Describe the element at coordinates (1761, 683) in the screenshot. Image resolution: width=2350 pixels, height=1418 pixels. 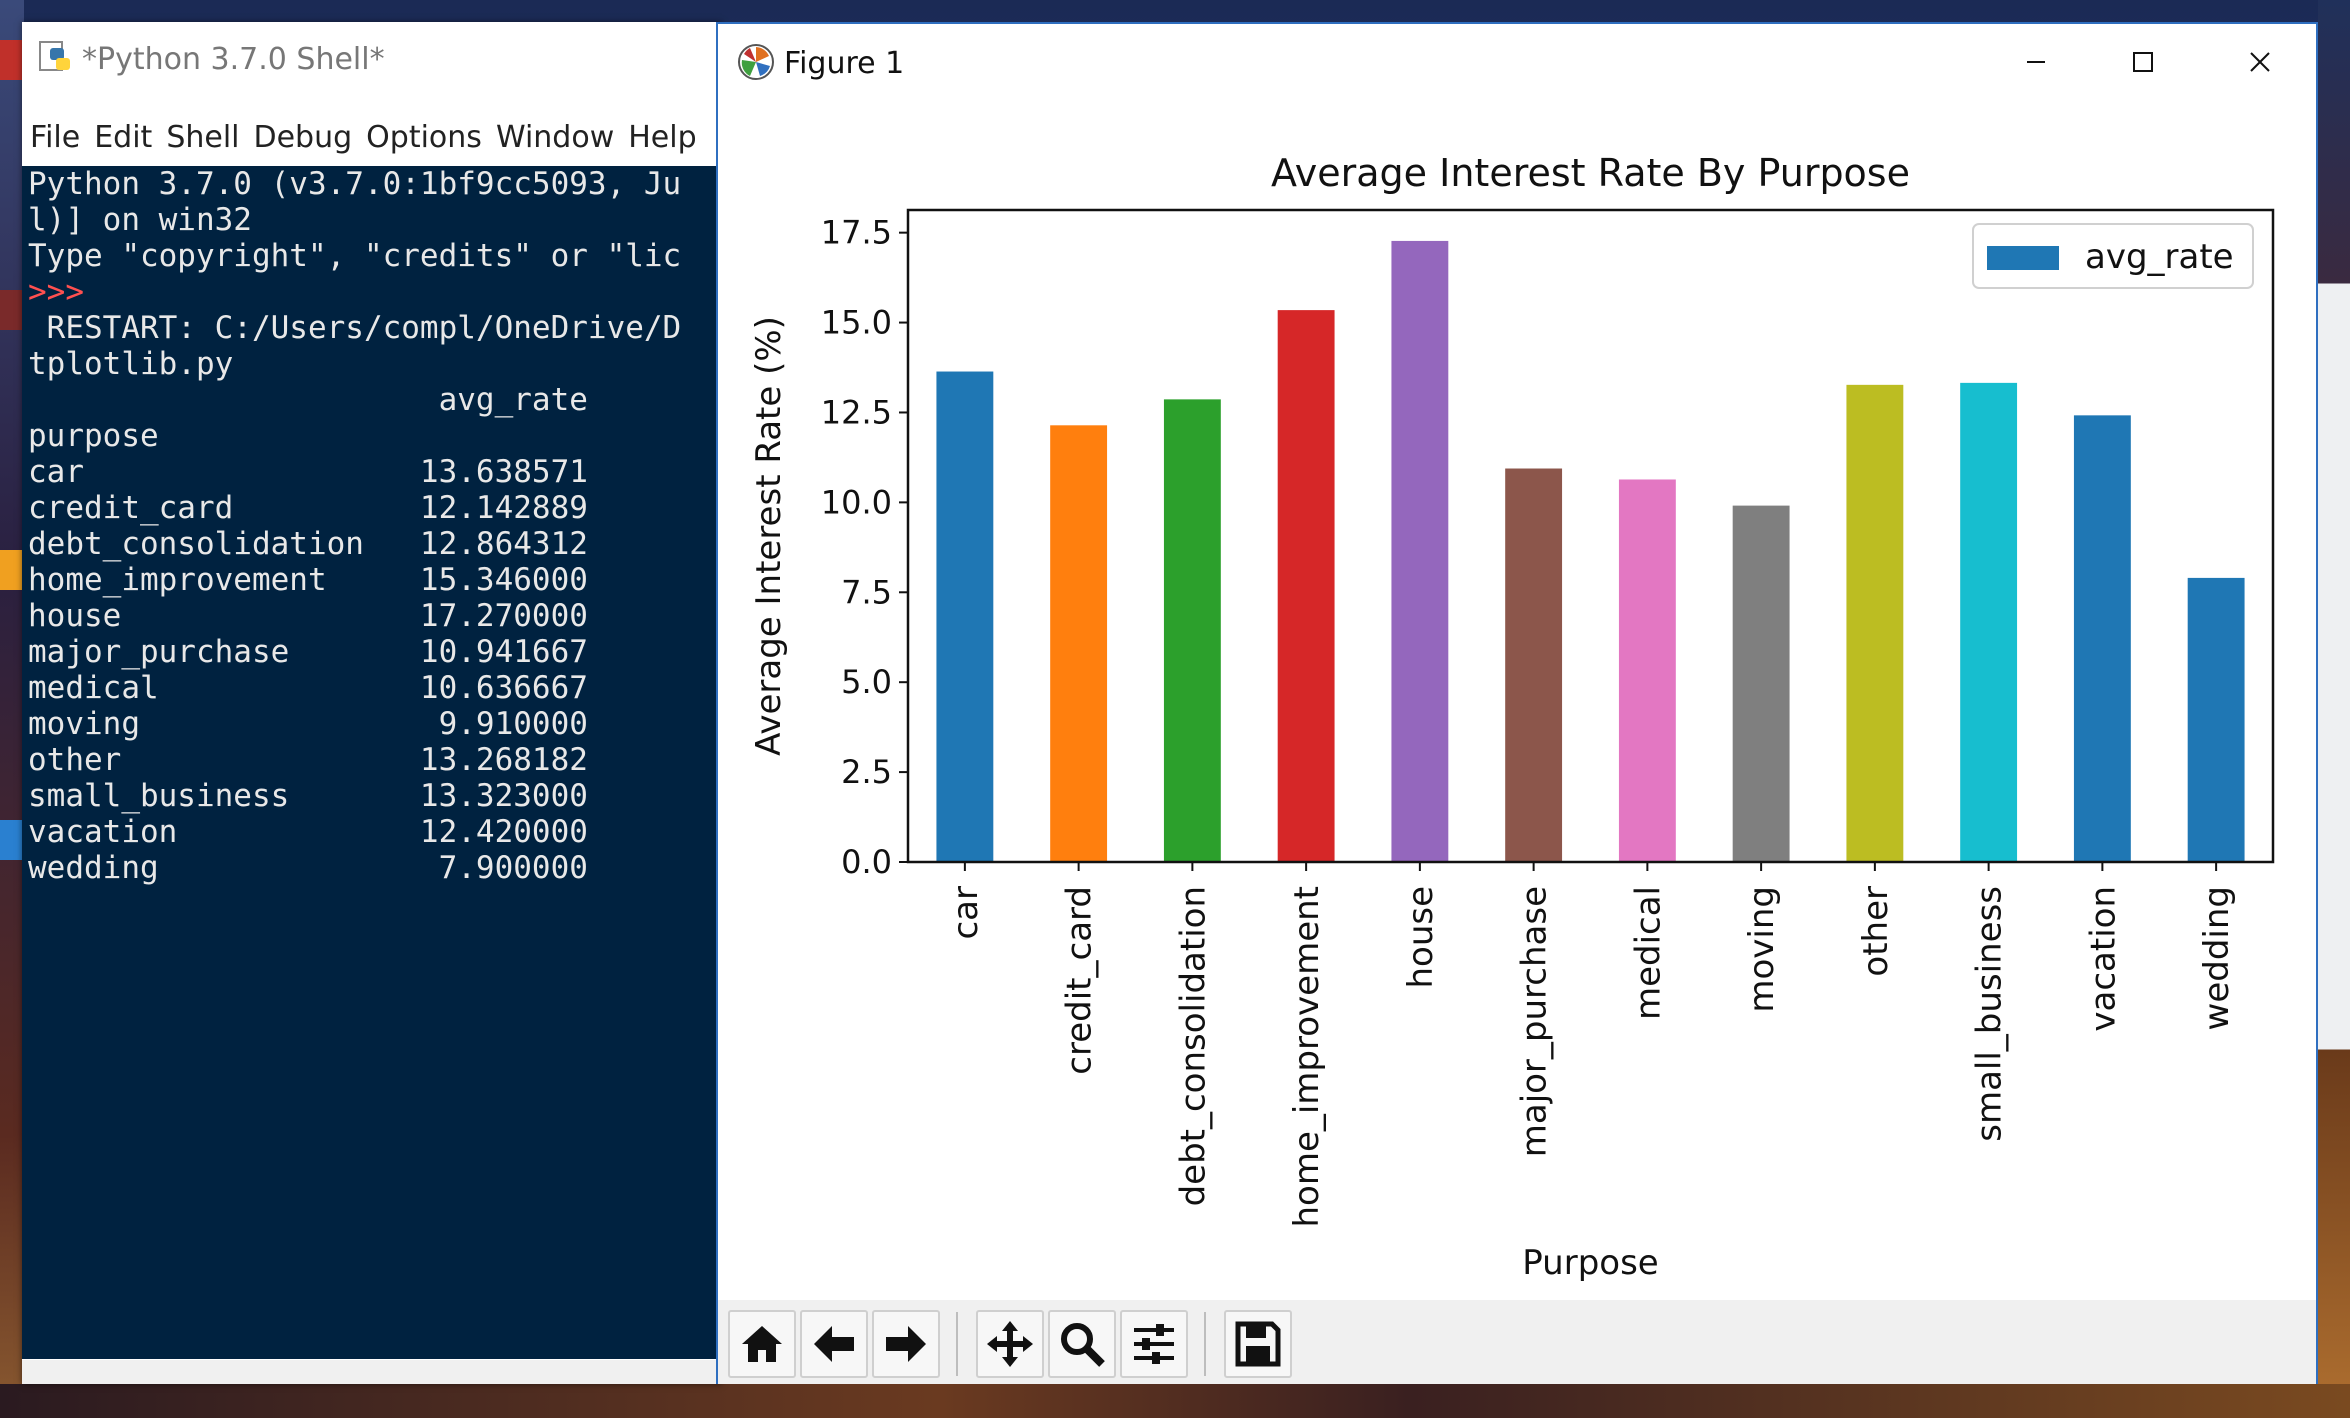
I see `bar-moving` at that location.